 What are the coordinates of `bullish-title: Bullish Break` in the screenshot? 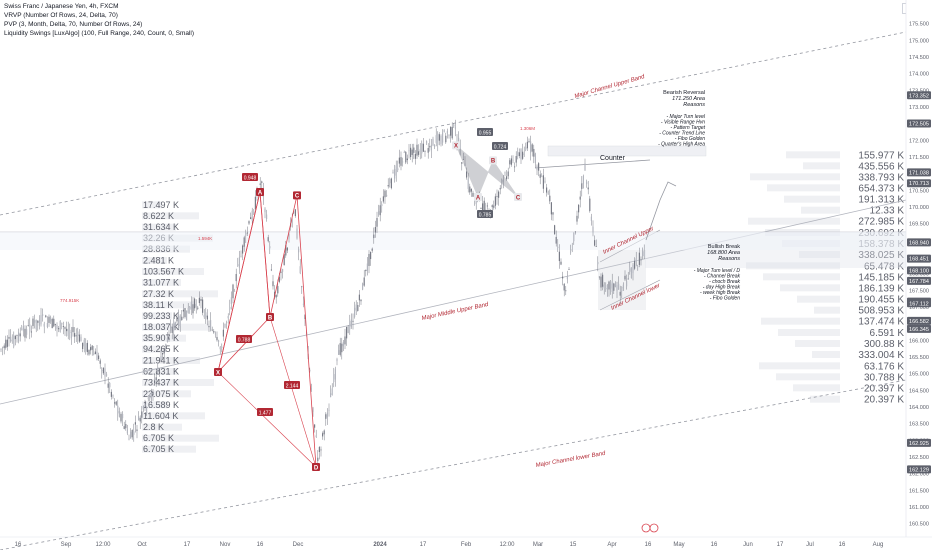 It's located at (724, 247).